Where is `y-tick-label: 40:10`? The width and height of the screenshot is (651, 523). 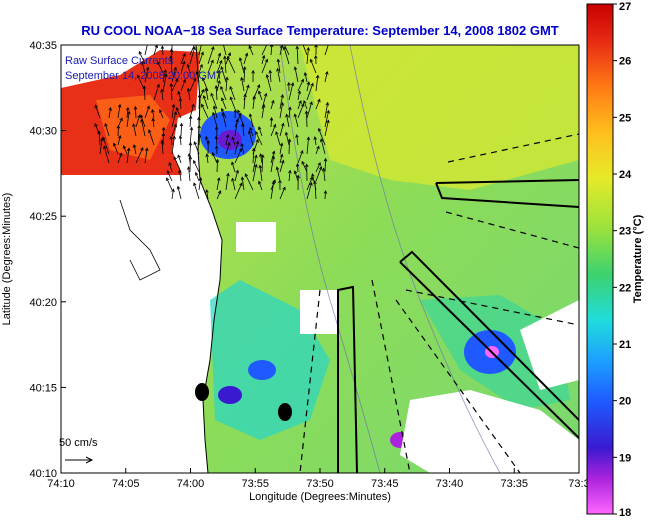 y-tick-label: 40:10 is located at coordinates (43, 474).